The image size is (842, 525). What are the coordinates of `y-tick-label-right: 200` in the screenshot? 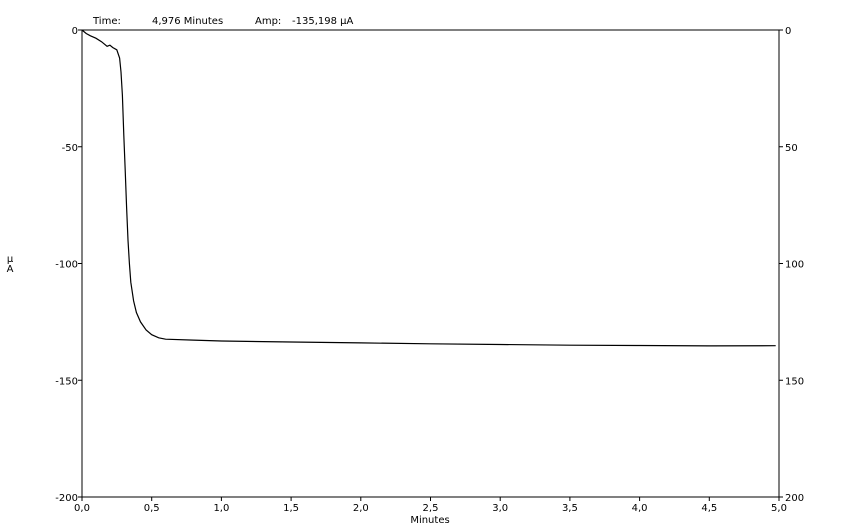 It's located at (794, 498).